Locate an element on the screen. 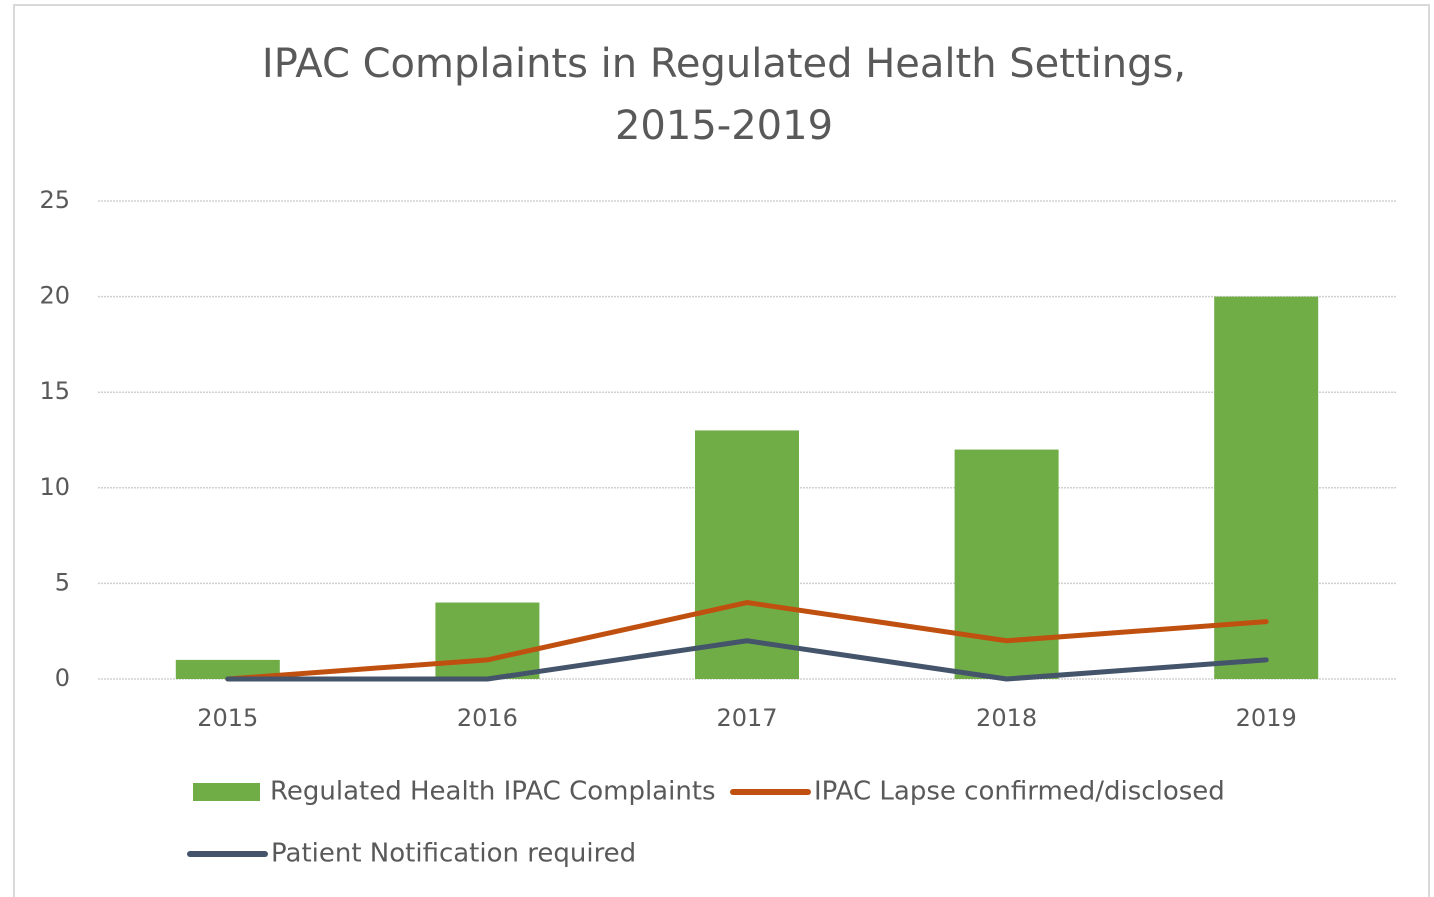 This screenshot has height=897, width=1434. y-tick-label: 20 is located at coordinates (54, 296).